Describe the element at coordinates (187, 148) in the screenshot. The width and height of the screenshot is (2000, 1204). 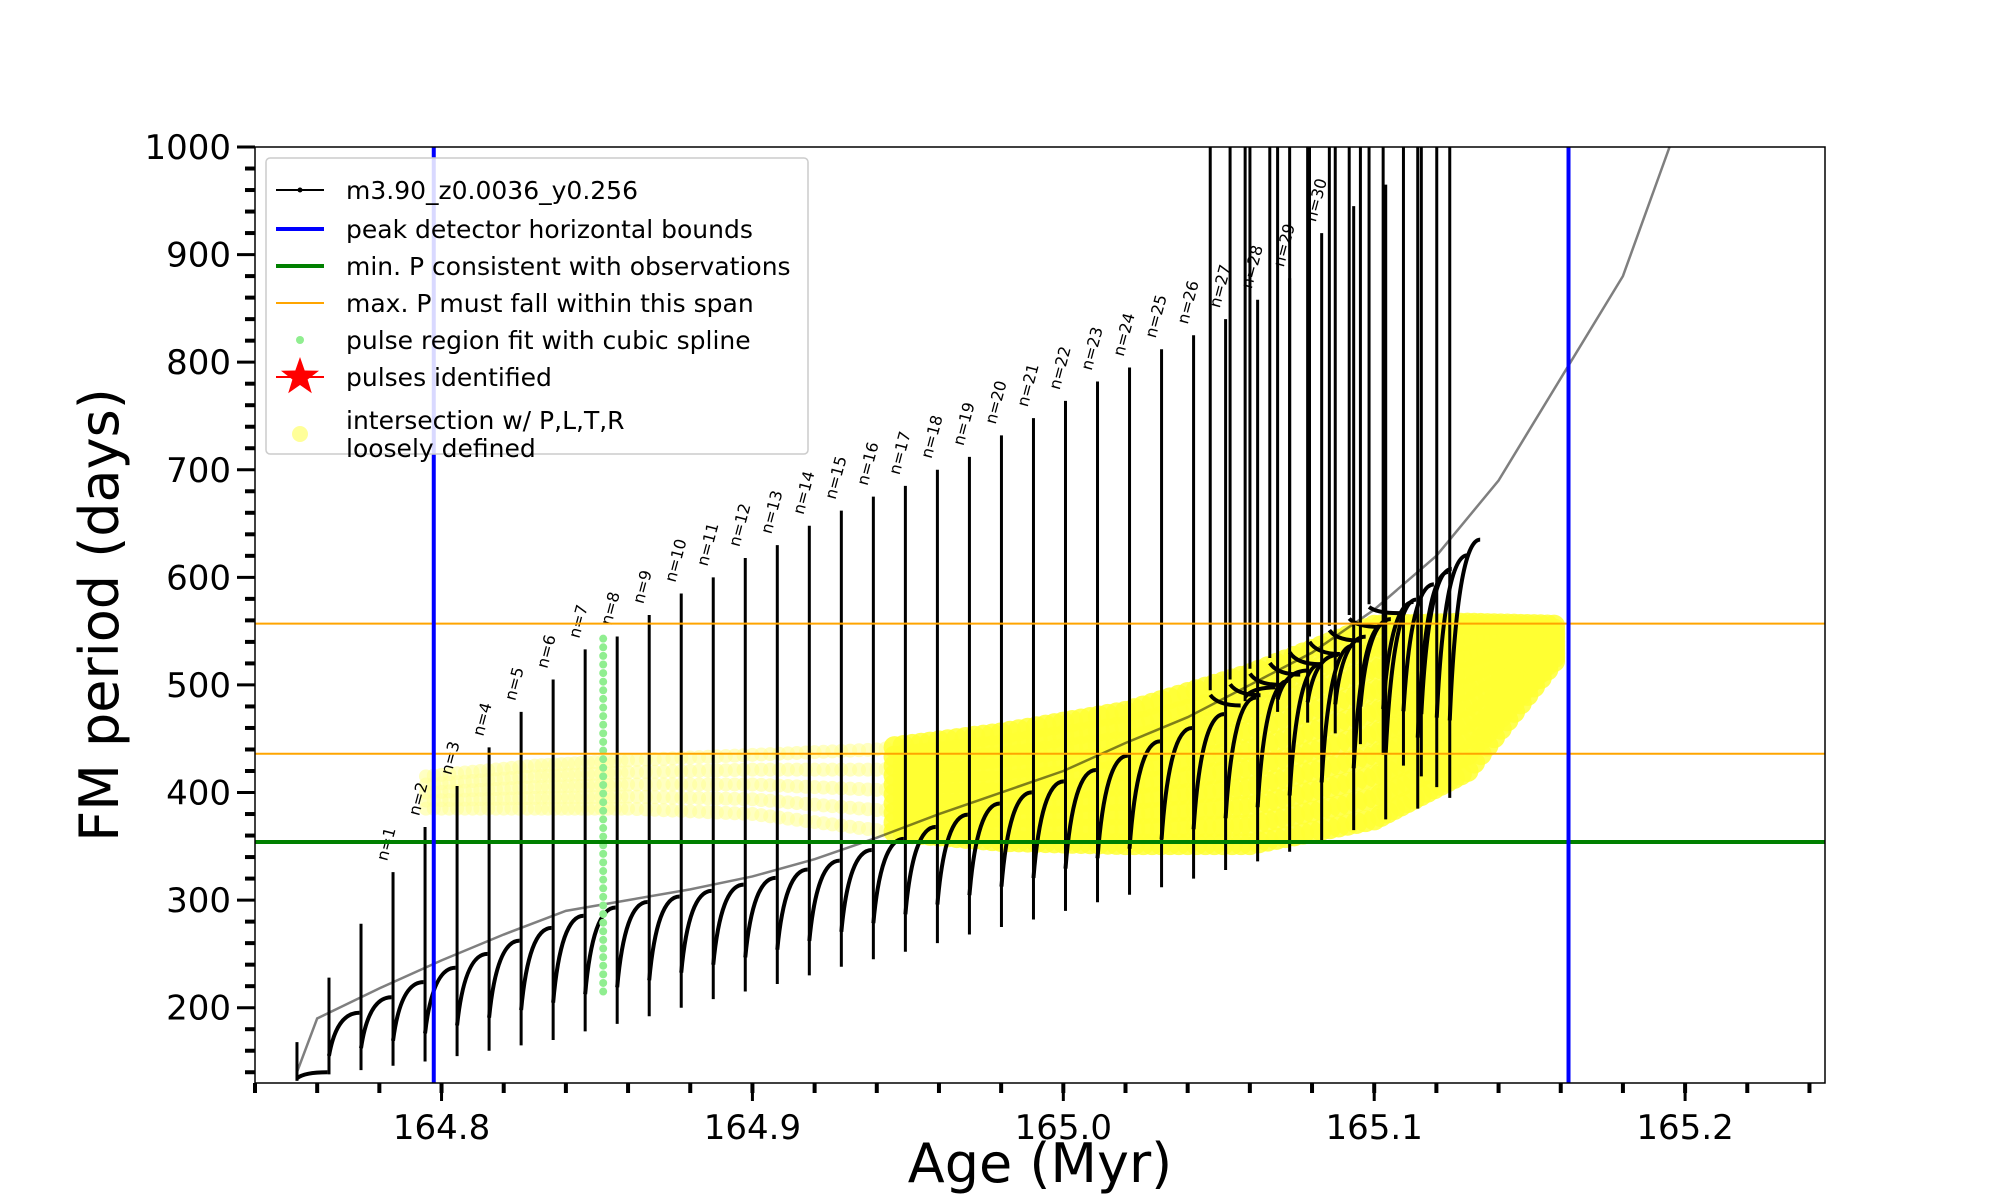
I see `y-tick-label: 1000` at that location.